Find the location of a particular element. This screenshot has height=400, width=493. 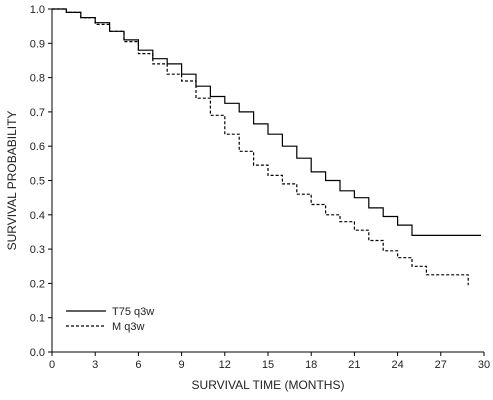

x-tick-label: 3 is located at coordinates (95, 365).